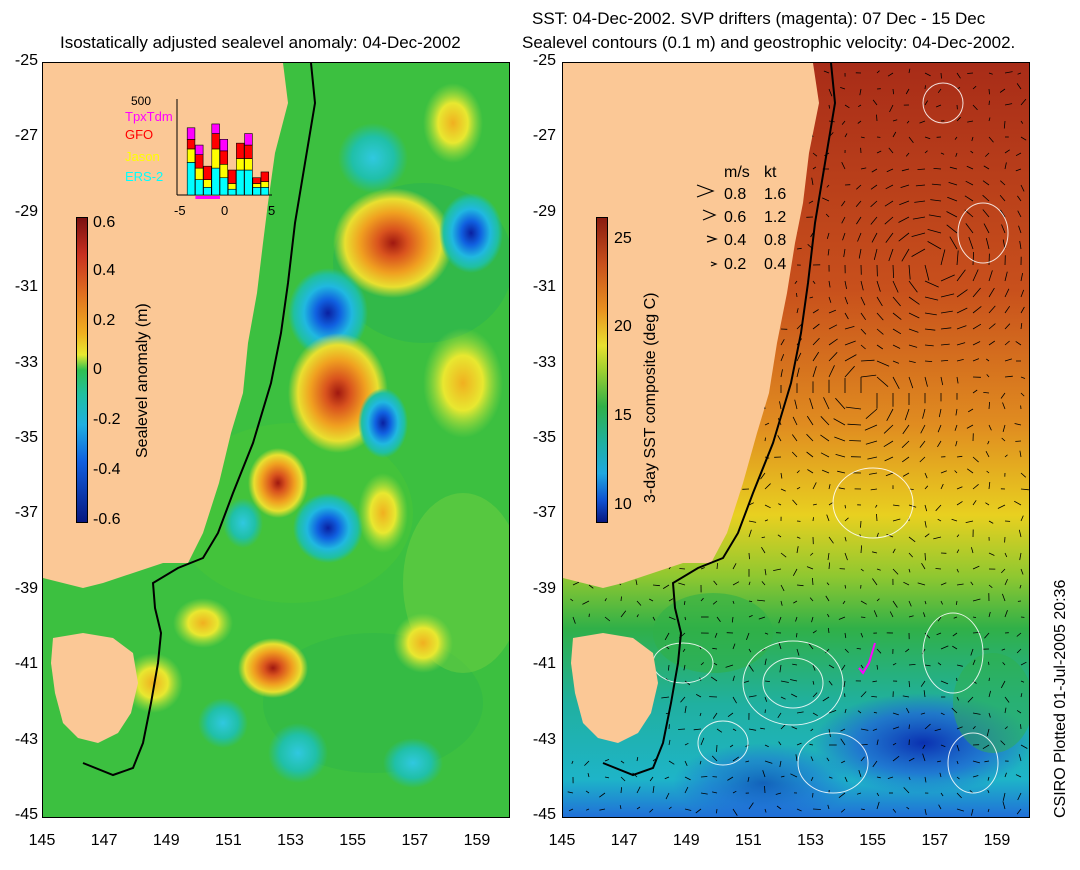 The width and height of the screenshot is (1080, 870). Describe the element at coordinates (737, 172) in the screenshot. I see `speed-legend-header-ms: m/s` at that location.